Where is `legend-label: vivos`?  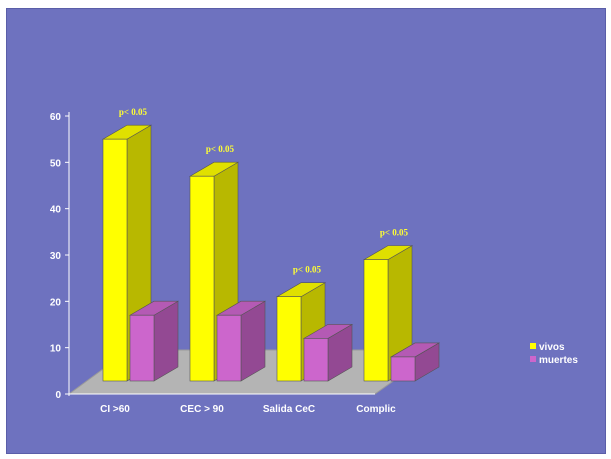 legend-label: vivos is located at coordinates (552, 347).